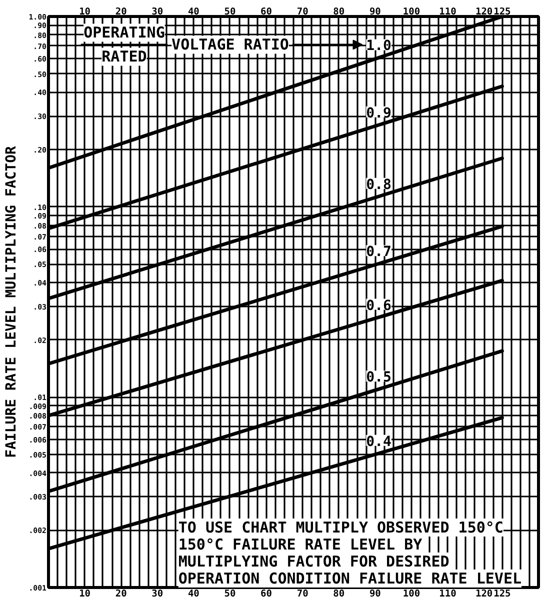 This screenshot has height=603, width=543. What do you see at coordinates (379, 46) in the screenshot?
I see `legend-label: 1.0` at bounding box center [379, 46].